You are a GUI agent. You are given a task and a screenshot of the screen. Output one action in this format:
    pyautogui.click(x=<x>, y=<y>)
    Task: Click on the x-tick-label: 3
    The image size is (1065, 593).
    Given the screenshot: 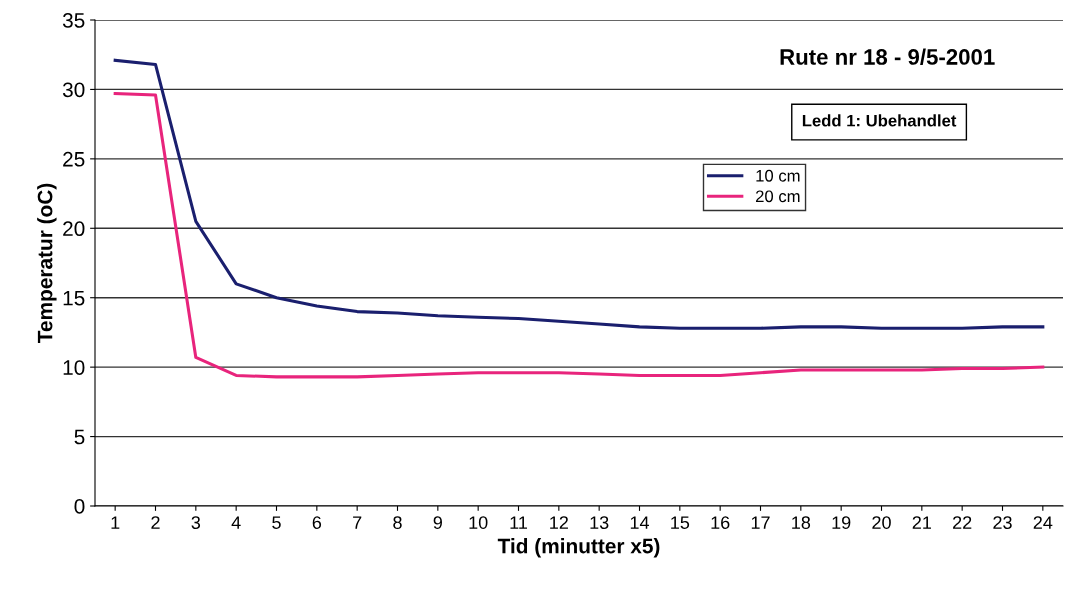 What is the action you would take?
    pyautogui.click(x=196, y=522)
    